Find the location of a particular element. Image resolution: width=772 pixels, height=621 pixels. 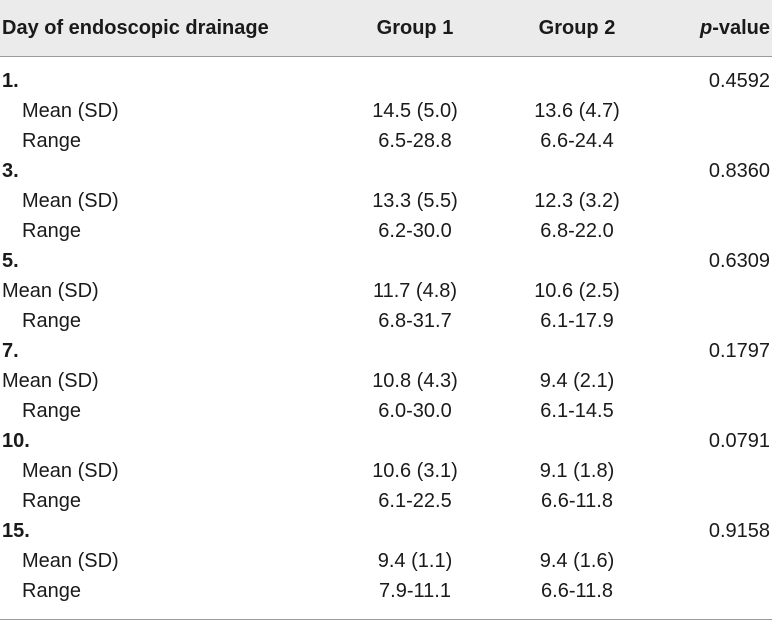

table-cell-group-1: 9.4 (1.1) is located at coordinates (415, 561).